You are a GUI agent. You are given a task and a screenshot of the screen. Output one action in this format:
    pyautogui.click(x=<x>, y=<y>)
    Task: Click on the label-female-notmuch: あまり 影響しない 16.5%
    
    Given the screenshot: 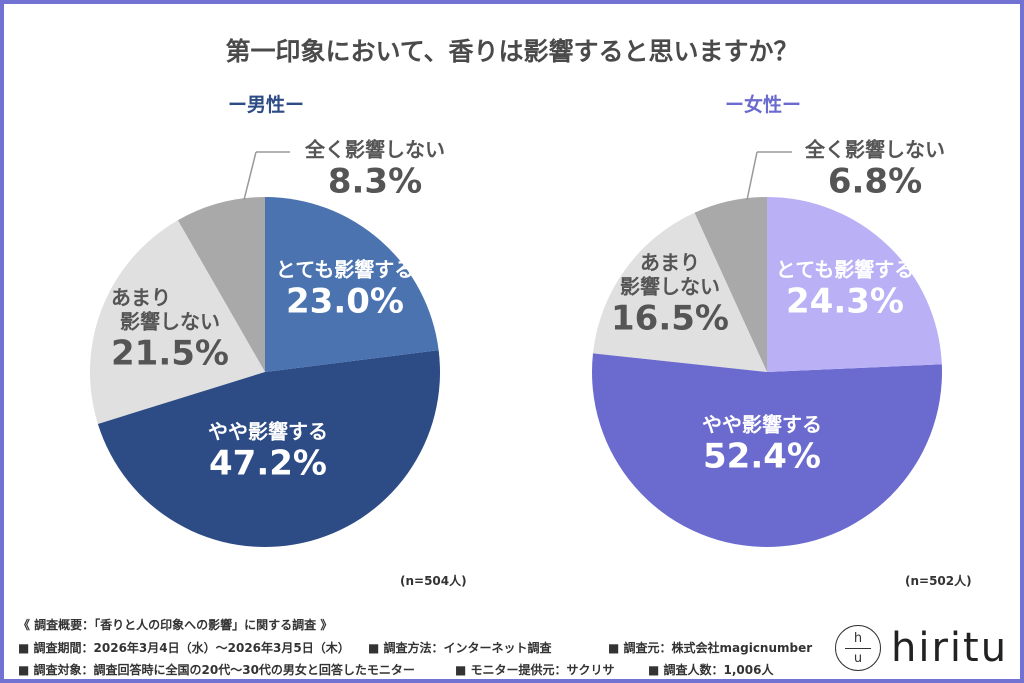 What is the action you would take?
    pyautogui.click(x=670, y=294)
    